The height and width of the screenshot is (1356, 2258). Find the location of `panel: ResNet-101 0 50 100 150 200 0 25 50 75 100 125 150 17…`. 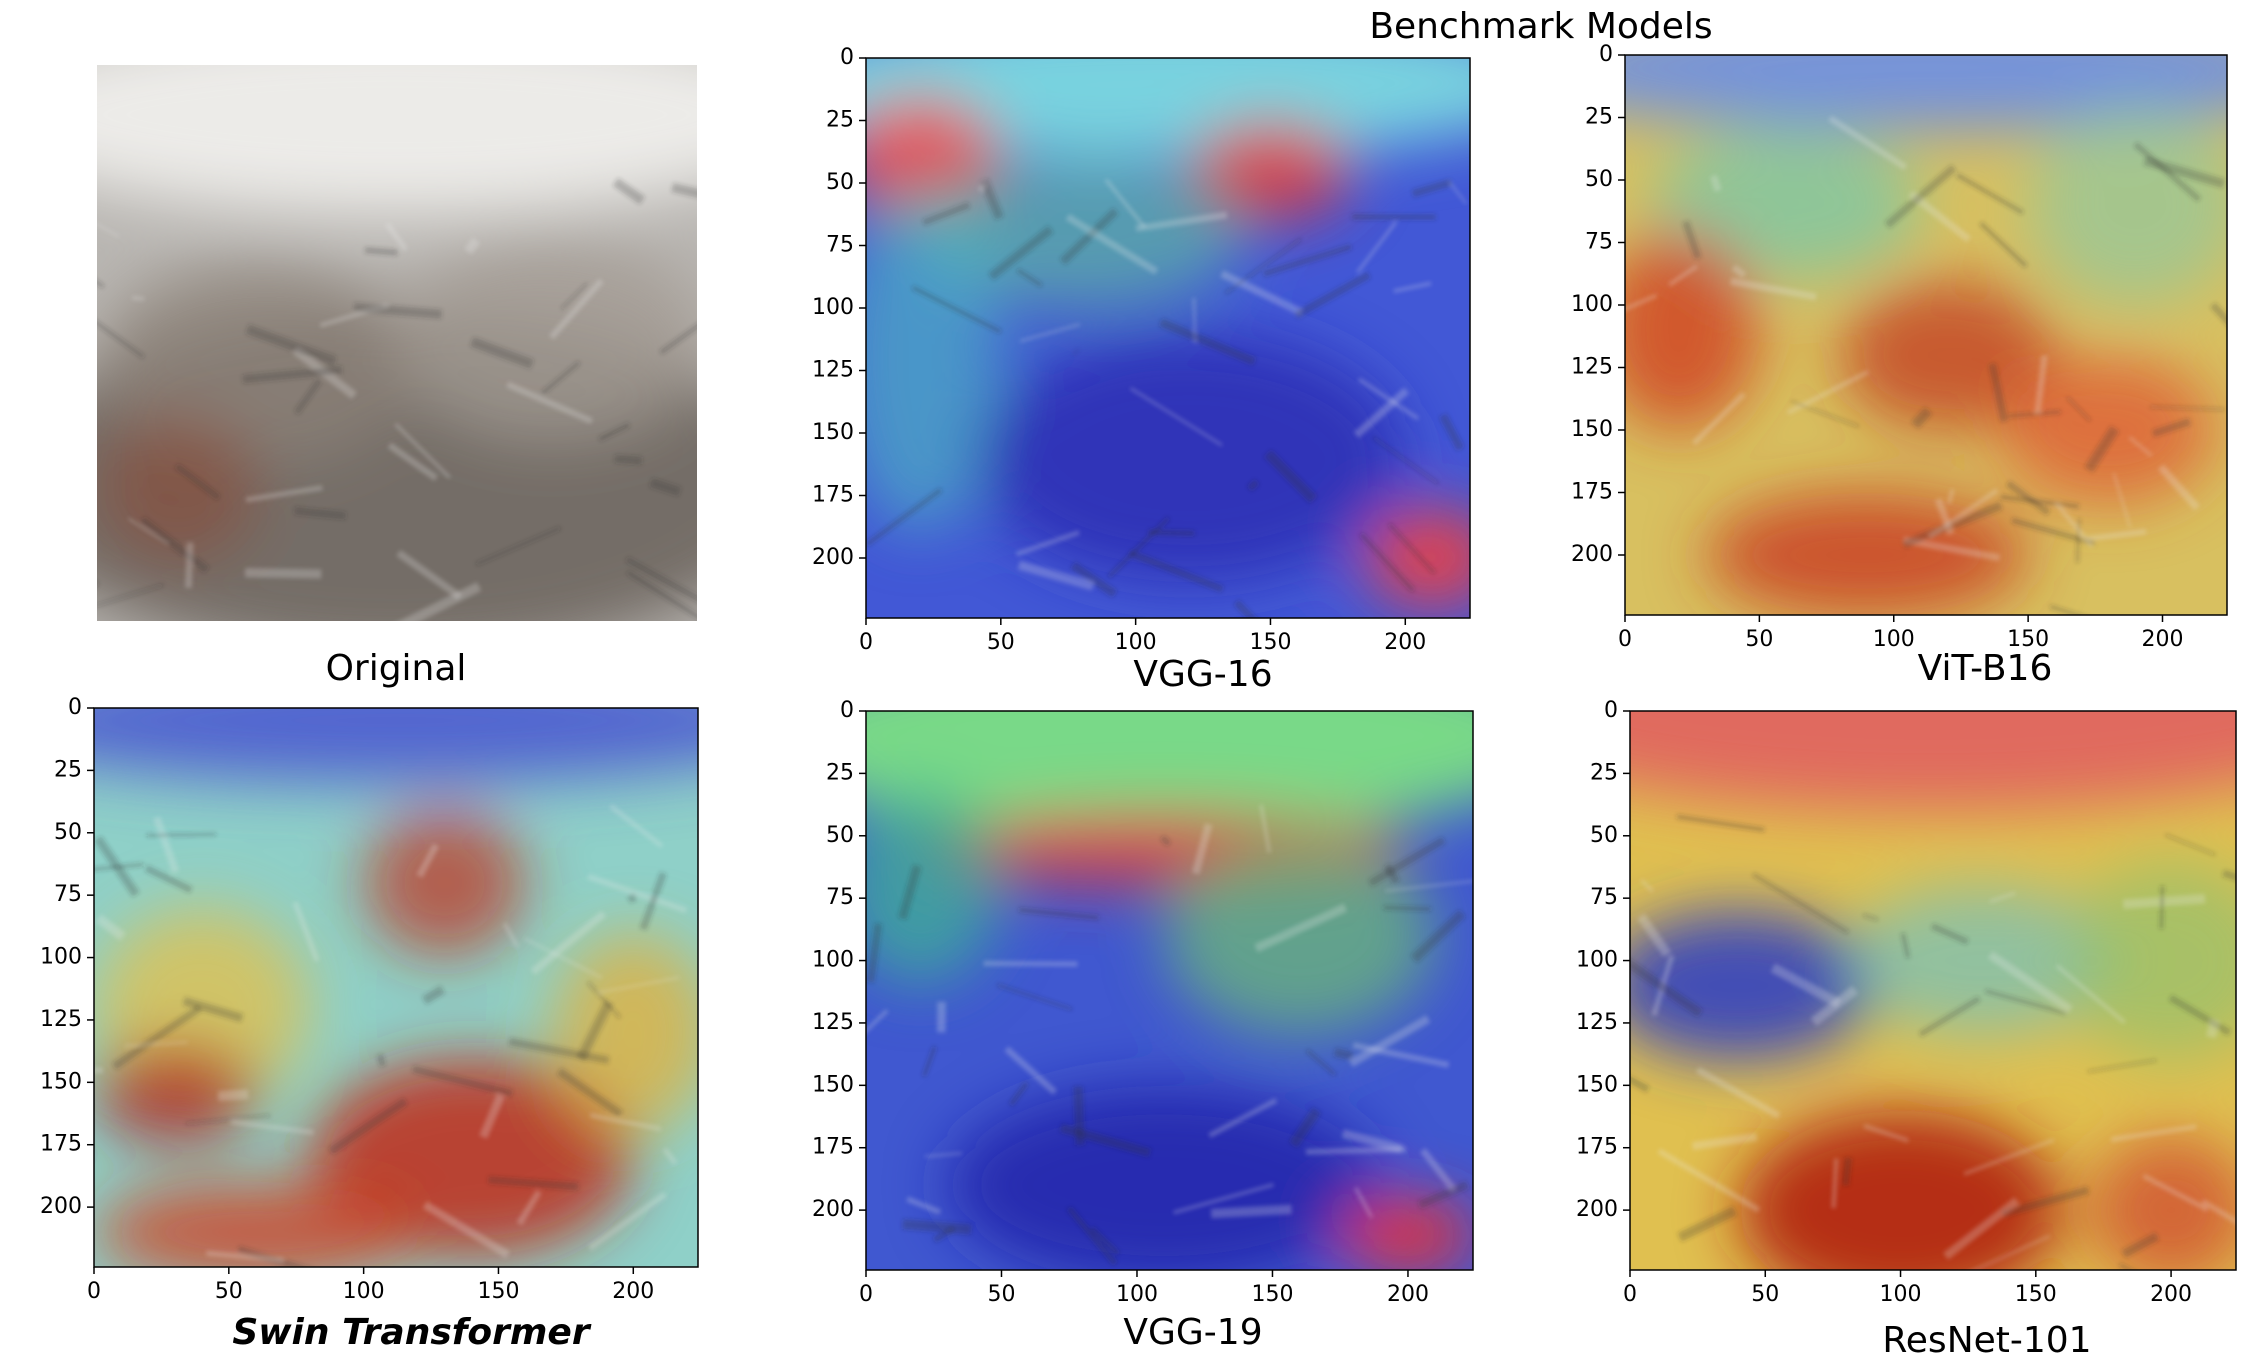

panel: ResNet-101 0 50 100 150 200 0 25 50 75 100 125 150 17… is located at coordinates (1906, 1027).